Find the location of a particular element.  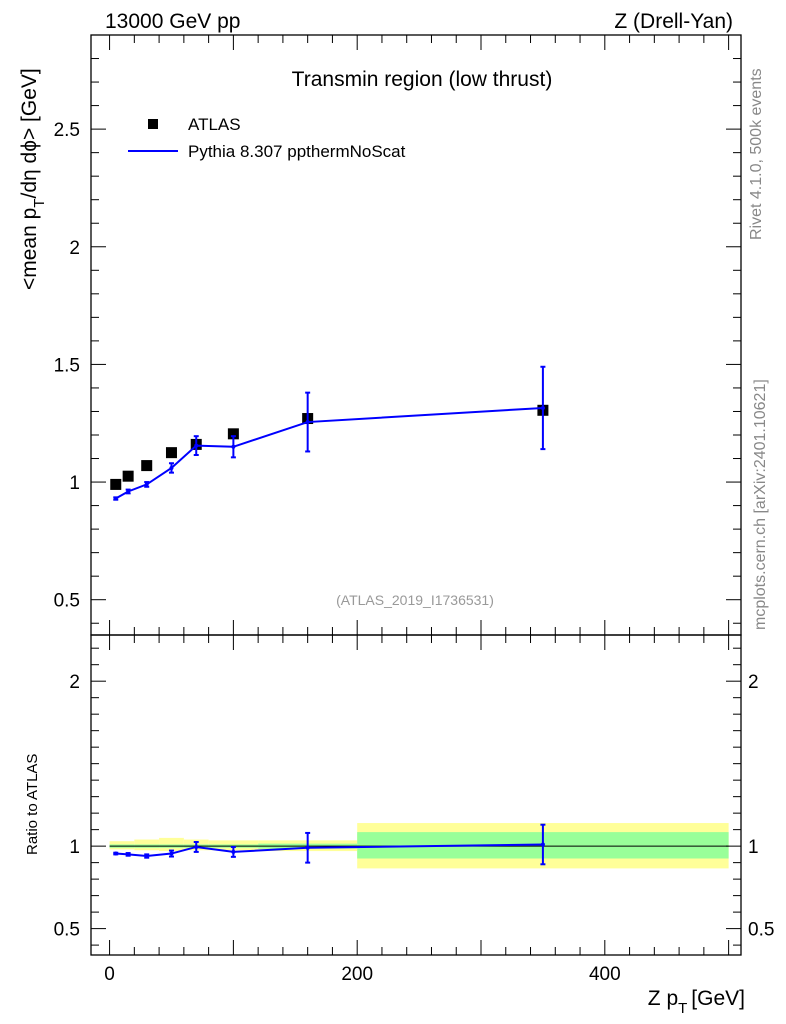

rivet-label: Rivet 4.1.0, 500k events is located at coordinates (756, 154).